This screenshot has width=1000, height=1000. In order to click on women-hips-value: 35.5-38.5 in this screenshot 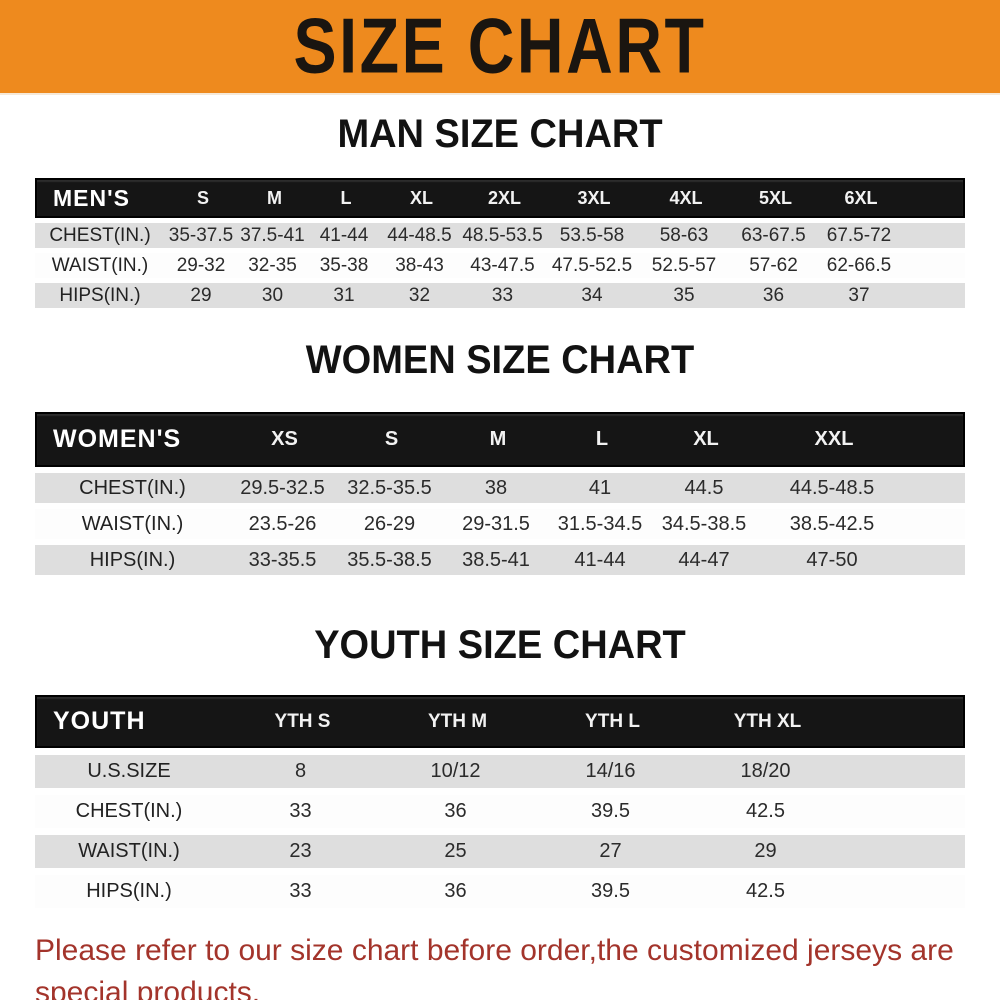, I will do `click(389, 559)`.